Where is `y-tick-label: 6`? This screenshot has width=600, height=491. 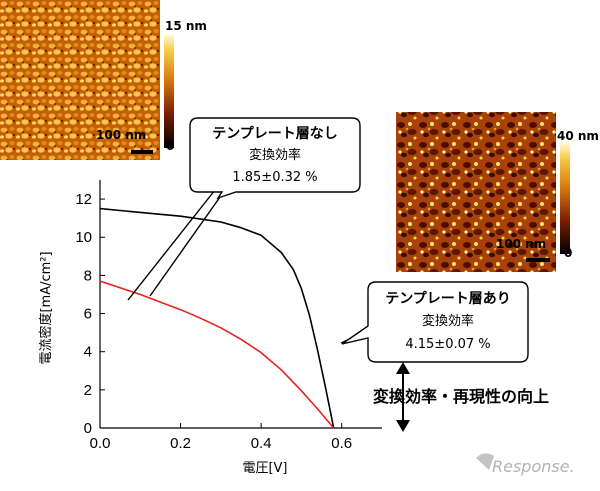
y-tick-label: 6 is located at coordinates (88, 314).